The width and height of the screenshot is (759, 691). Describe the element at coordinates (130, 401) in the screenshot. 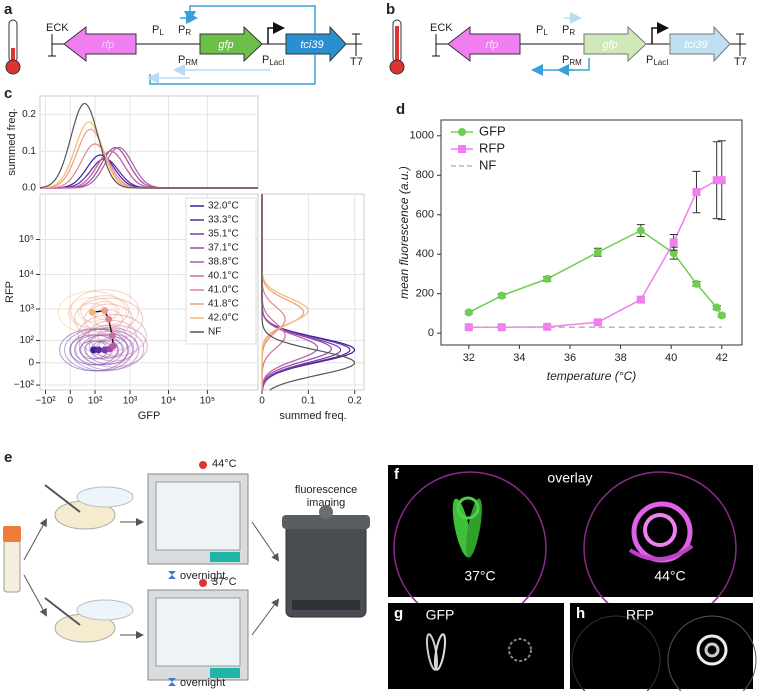

I see `x-tick-label: 10³` at that location.